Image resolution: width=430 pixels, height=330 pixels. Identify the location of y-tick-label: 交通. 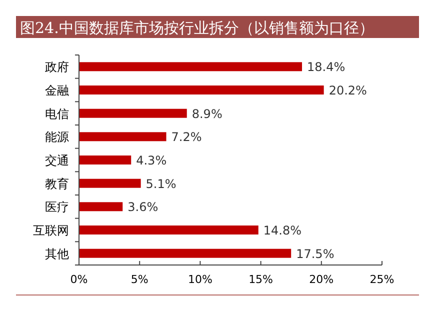
(57, 161).